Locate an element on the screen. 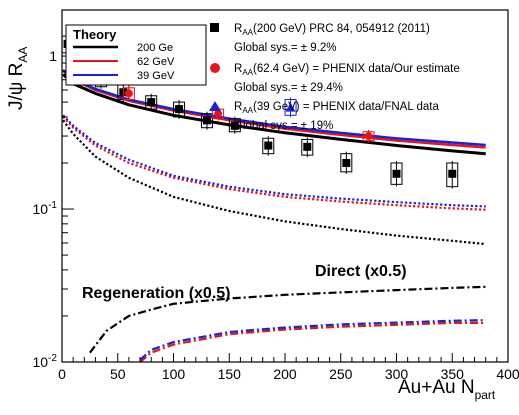  x-tick-label: 400 is located at coordinates (507, 374).